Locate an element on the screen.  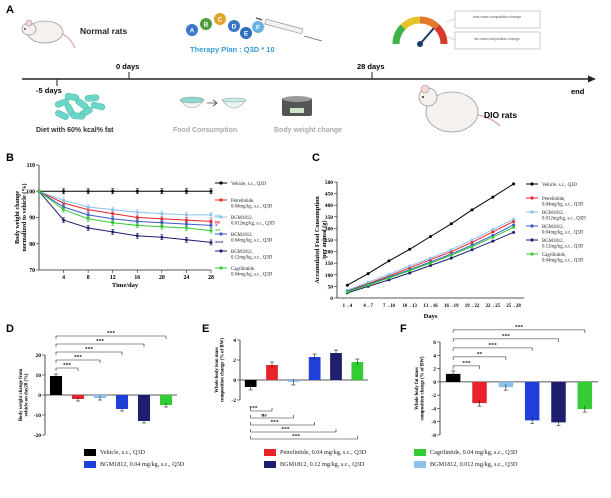
legend-item: BGM1812, 0.12 mg/kg, s.c., Q3D is located at coordinates (314, 464).